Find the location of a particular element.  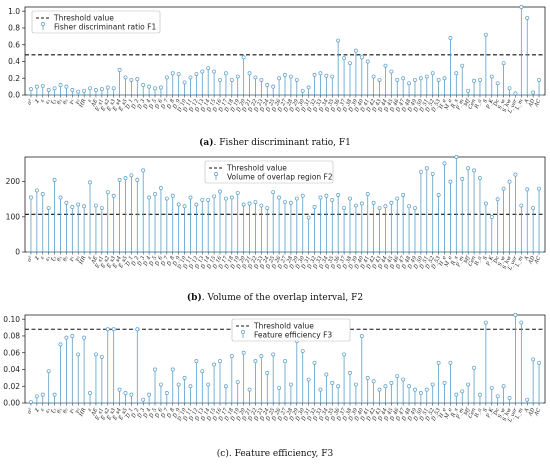

x-tick-label: D_21 is located at coordinates (247, 415).